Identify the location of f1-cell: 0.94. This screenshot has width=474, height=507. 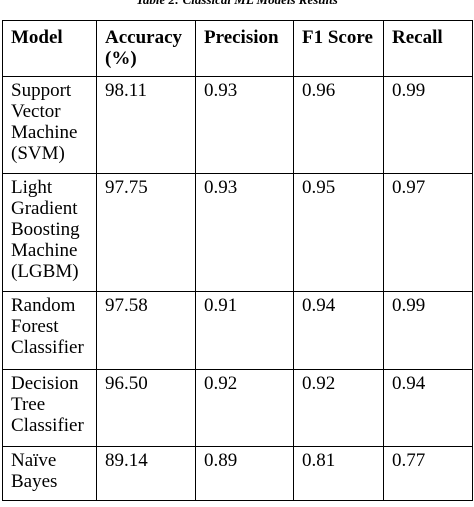
(338, 330).